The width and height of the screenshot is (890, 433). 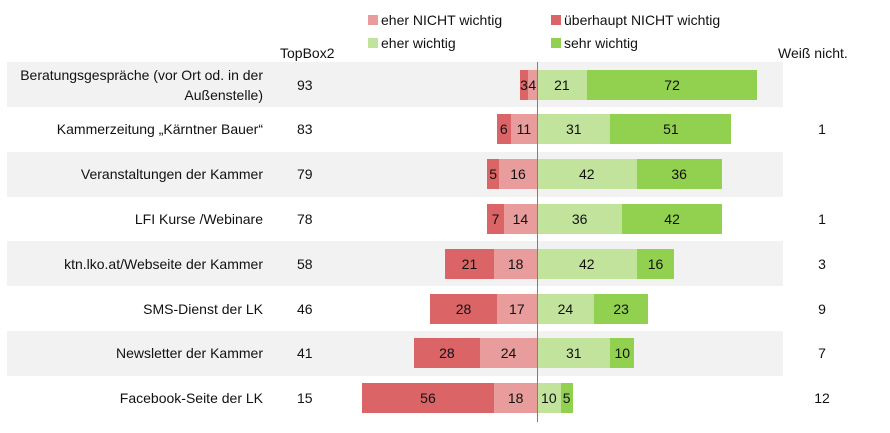 What do you see at coordinates (822, 263) in the screenshot?
I see `weiss-nicht-value: 3` at bounding box center [822, 263].